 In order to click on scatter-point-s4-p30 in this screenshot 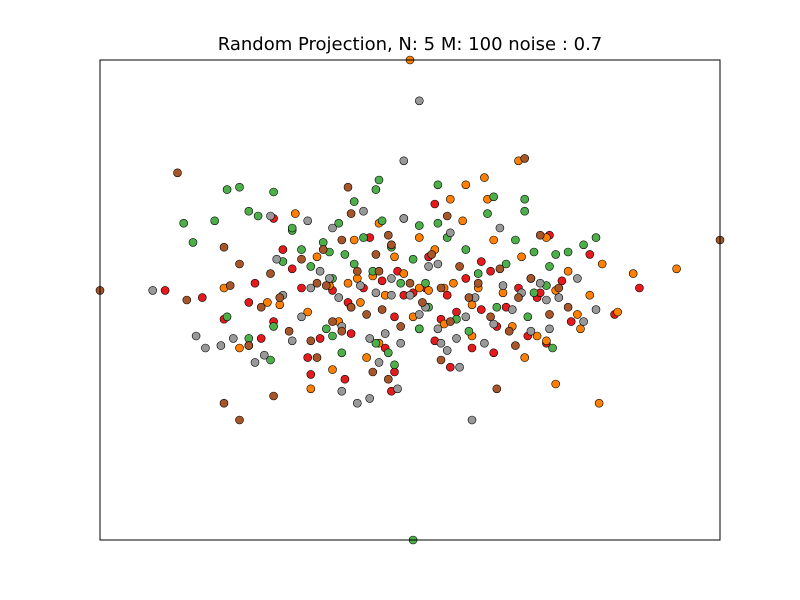, I will do `click(469, 297)`.